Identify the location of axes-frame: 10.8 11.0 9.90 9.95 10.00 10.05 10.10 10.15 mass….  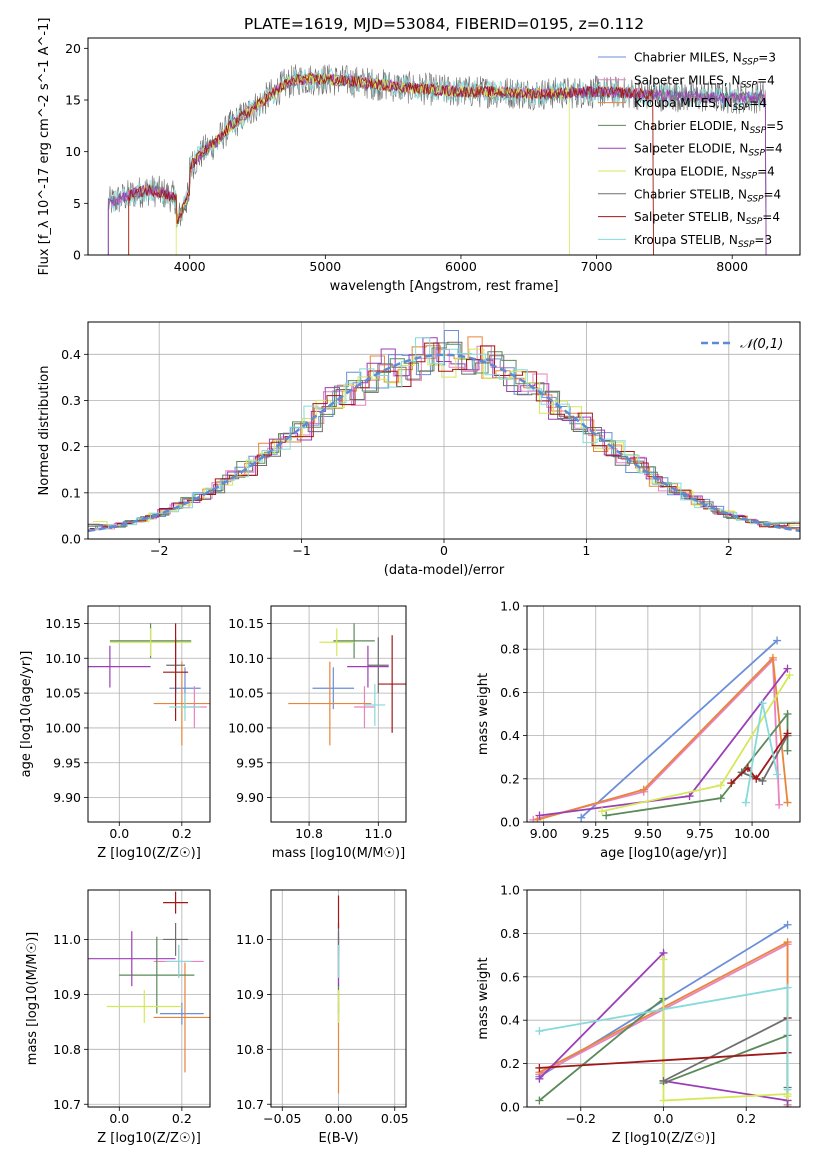
(317, 733).